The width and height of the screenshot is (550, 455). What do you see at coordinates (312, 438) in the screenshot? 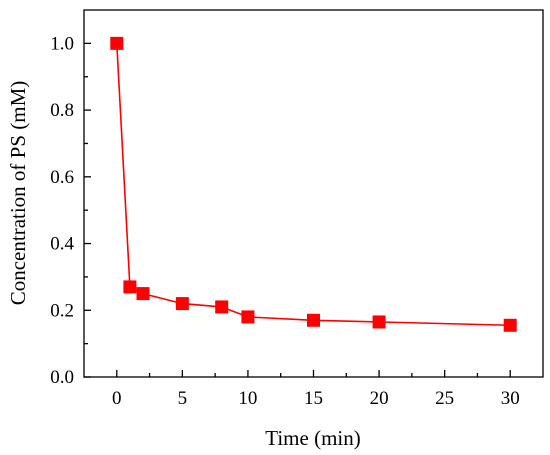
I see `x-axis-title: Time (min)` at bounding box center [312, 438].